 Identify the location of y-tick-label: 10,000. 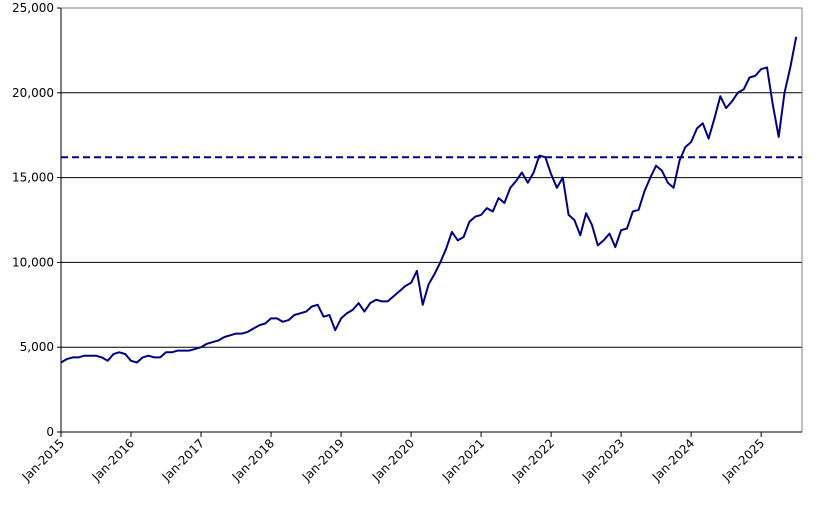
(33, 262).